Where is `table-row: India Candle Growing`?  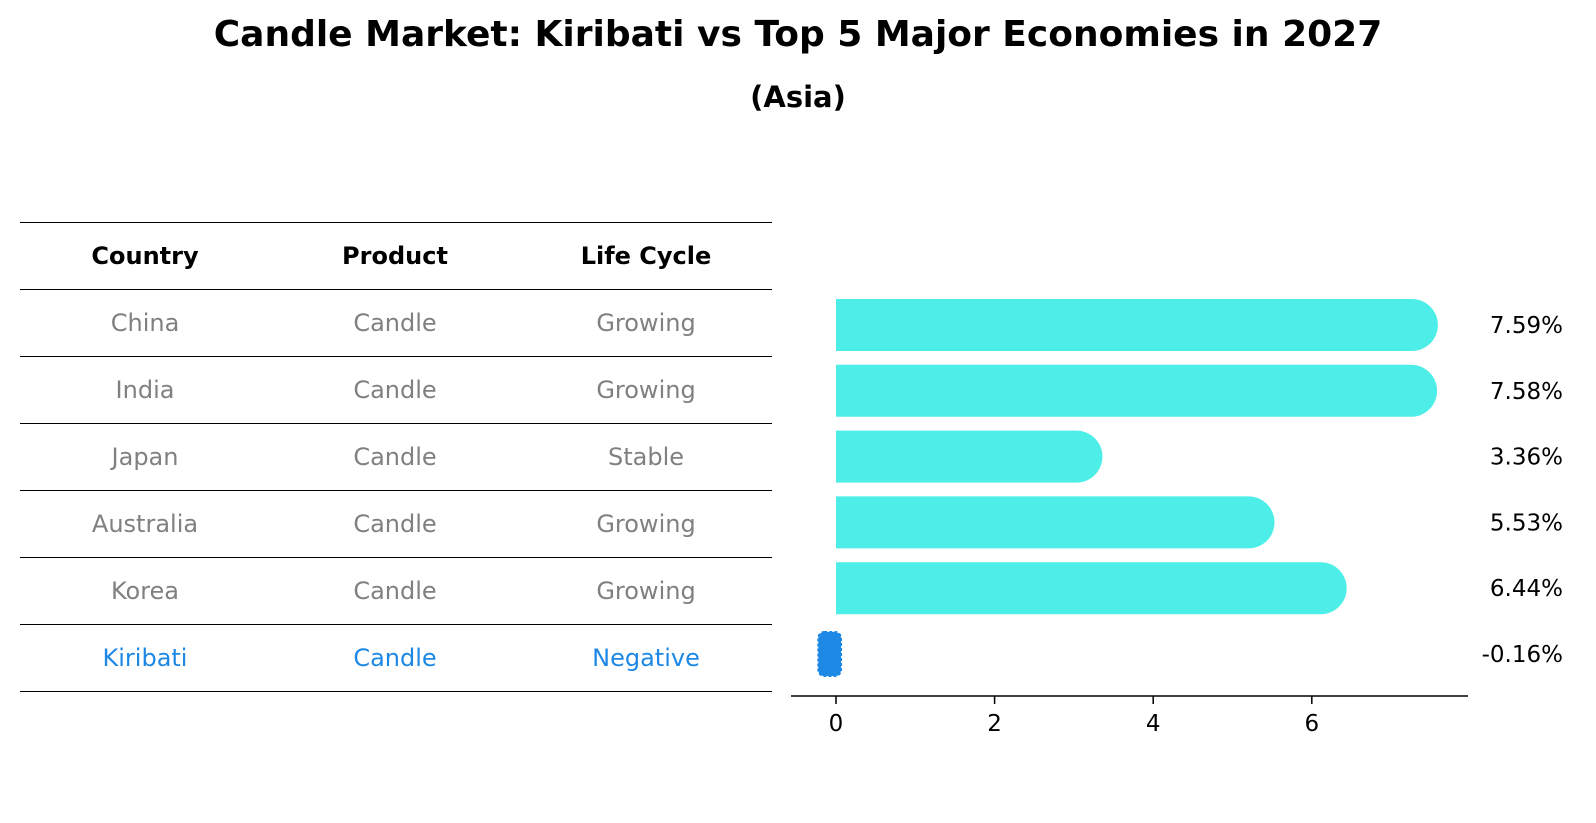
table-row: India Candle Growing is located at coordinates (396, 389).